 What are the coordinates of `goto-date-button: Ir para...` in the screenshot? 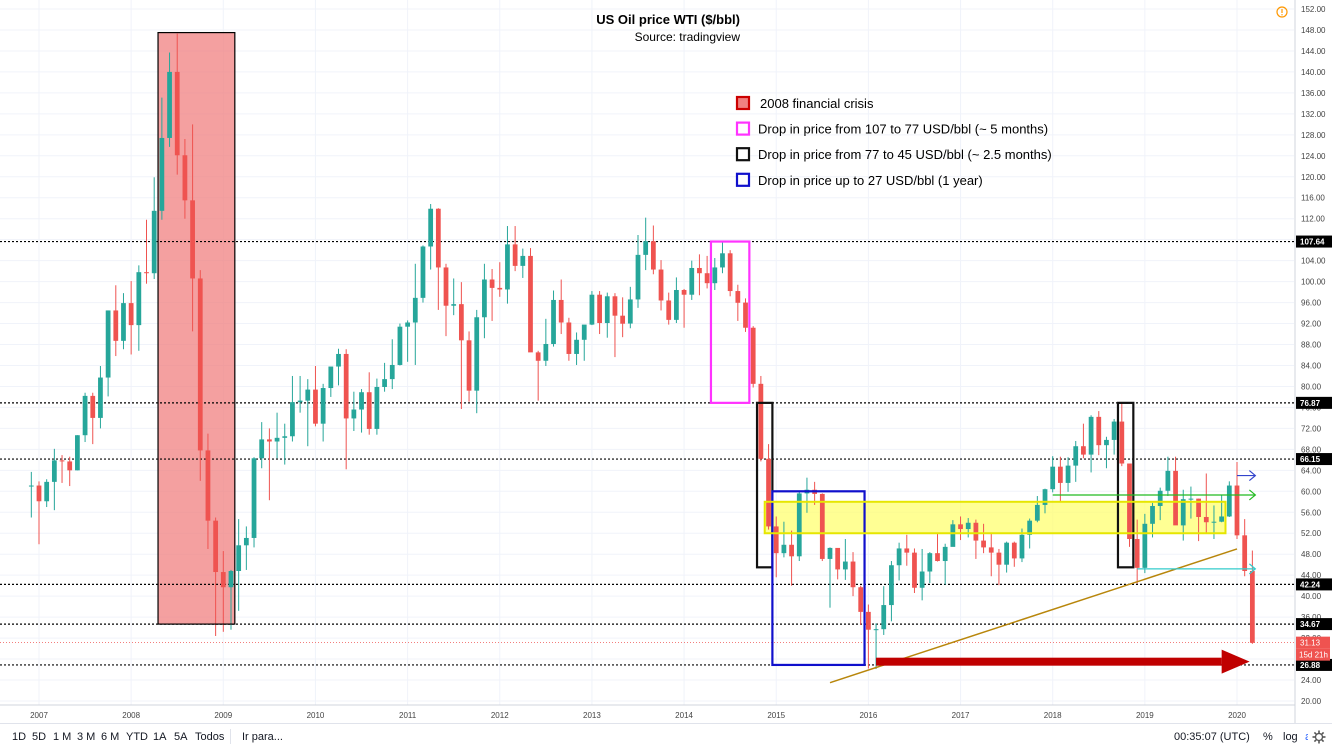 It's located at (262, 737).